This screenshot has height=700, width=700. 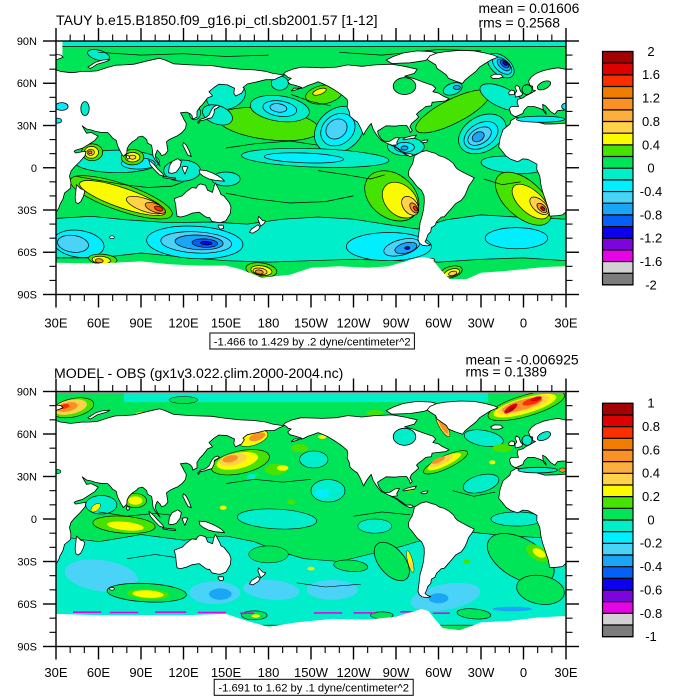 What do you see at coordinates (651, 284) in the screenshot?
I see `svg-text: -2` at bounding box center [651, 284].